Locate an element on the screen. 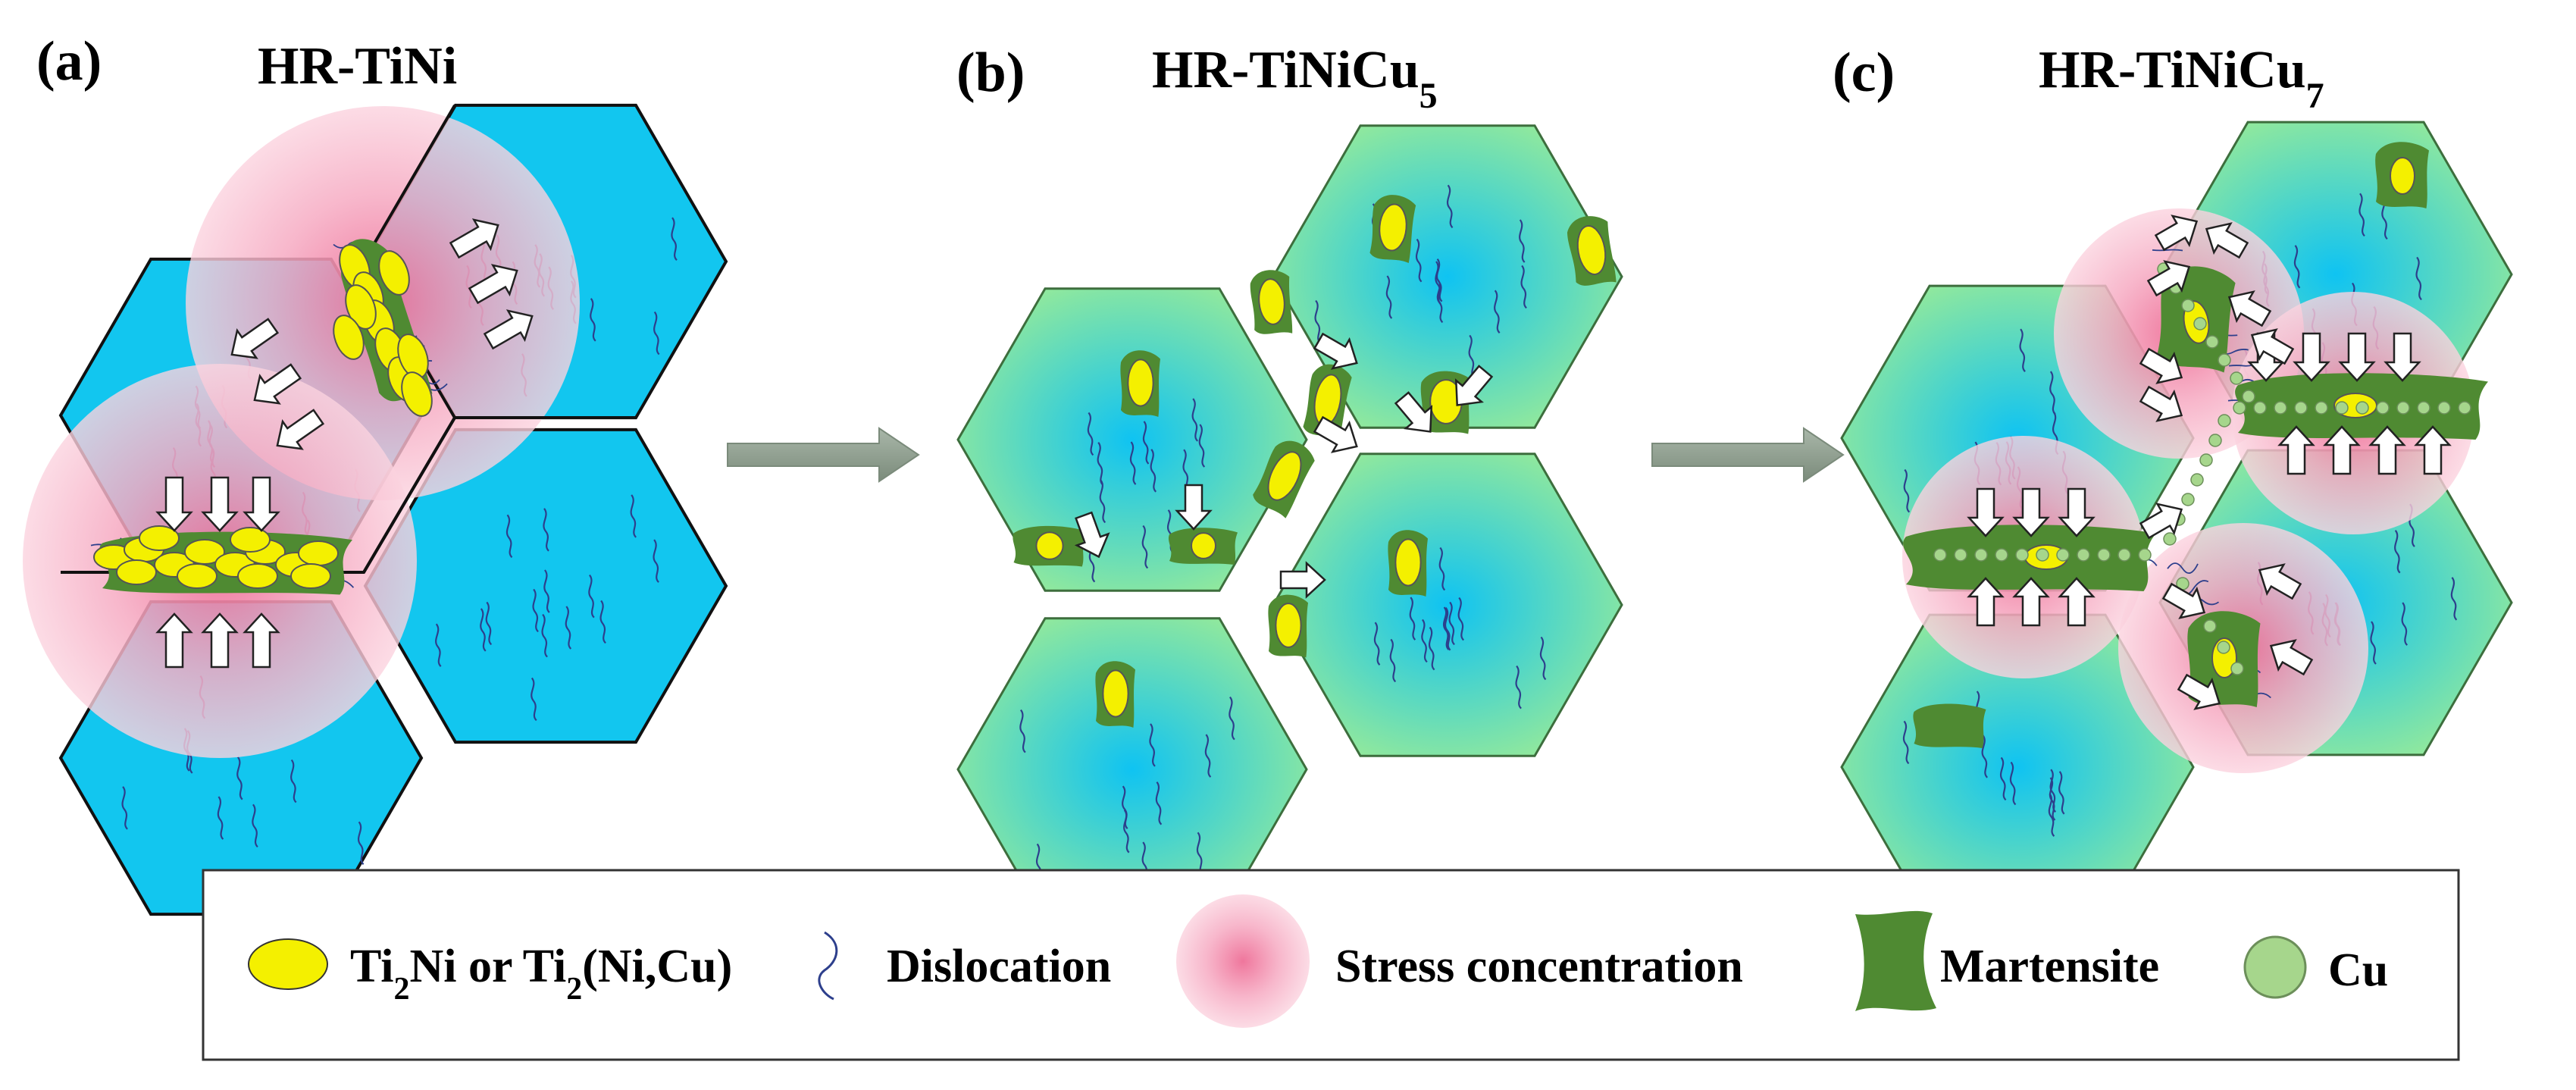 This screenshot has height=1090, width=2576. panel-a-title: HR-TiNi is located at coordinates (358, 66).